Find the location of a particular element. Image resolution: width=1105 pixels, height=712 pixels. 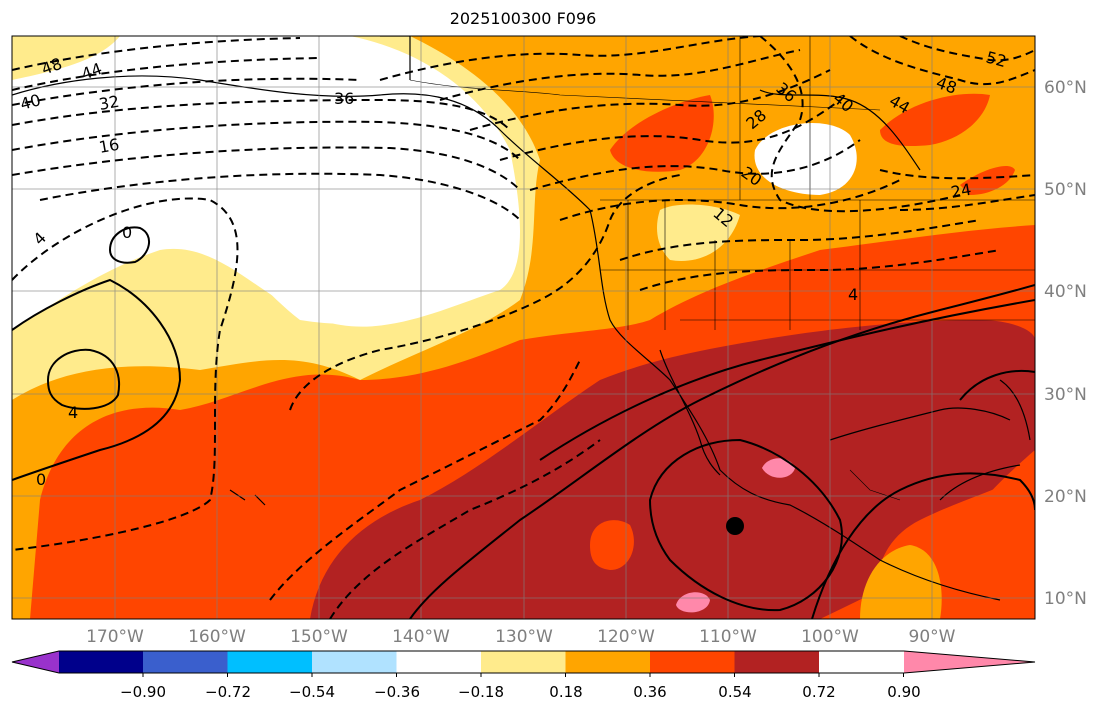

contour-label: 52 is located at coordinates (996, 60).